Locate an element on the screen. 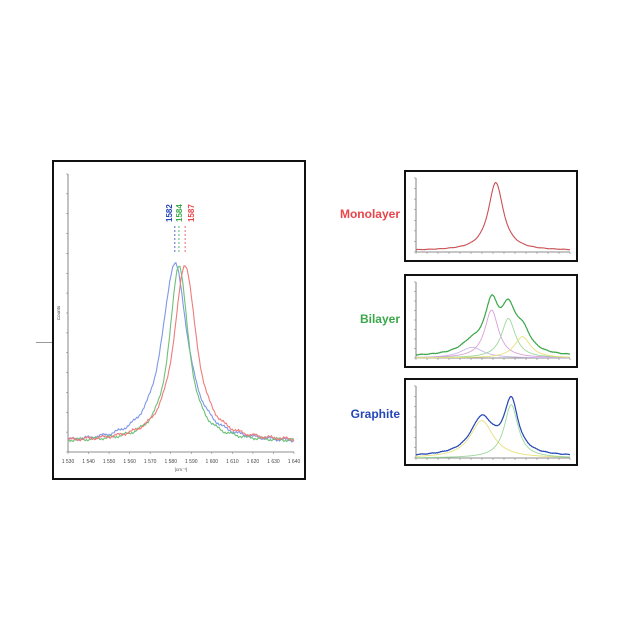 The image size is (640, 640). x-tick-label: 1 640 is located at coordinates (294, 462).